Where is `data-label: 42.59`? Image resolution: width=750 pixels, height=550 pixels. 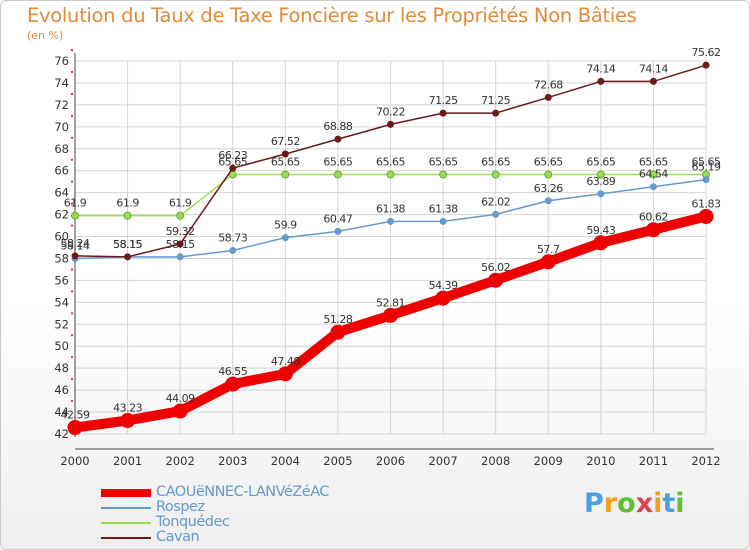 data-label: 42.59 is located at coordinates (75, 415).